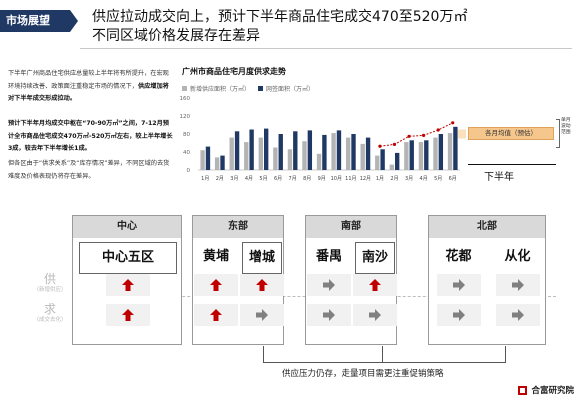 The width and height of the screenshot is (580, 402). What do you see at coordinates (336, 179) in the screenshot?
I see `x-tick-label: 10月` at bounding box center [336, 179].